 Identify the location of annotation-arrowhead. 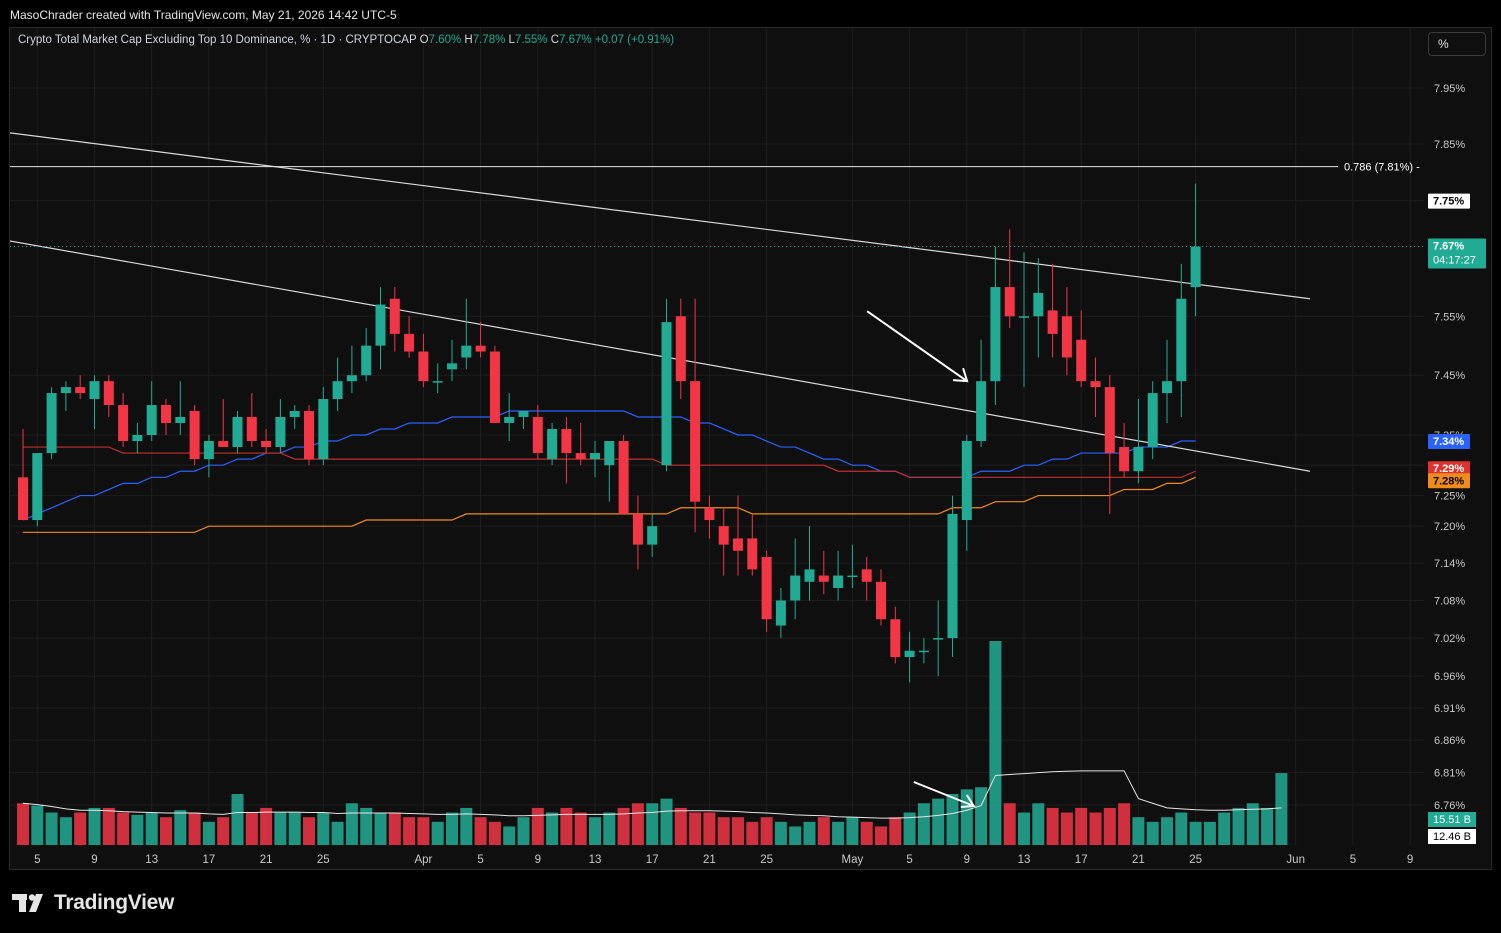
(968, 801).